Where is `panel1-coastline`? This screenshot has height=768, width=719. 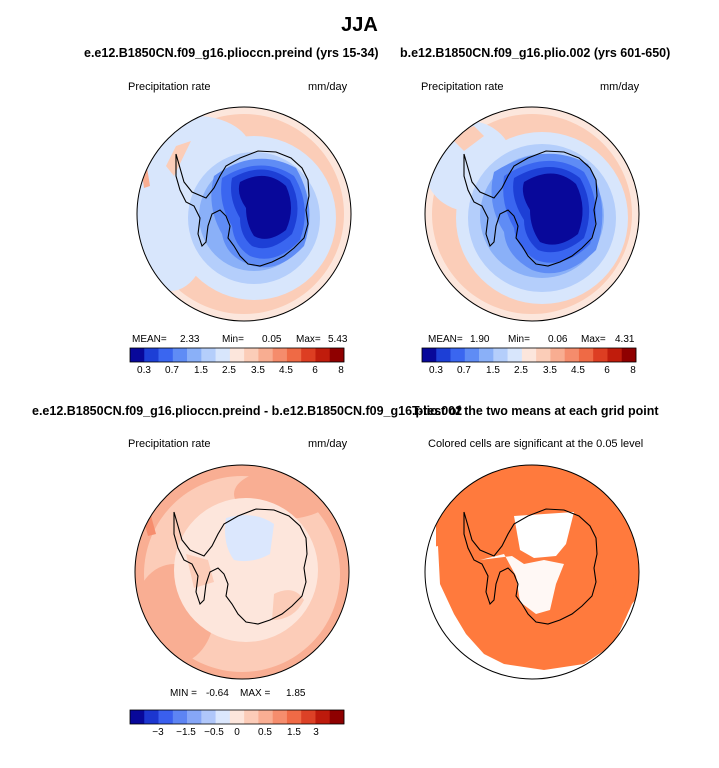
panel1-coastline is located at coordinates (242, 208).